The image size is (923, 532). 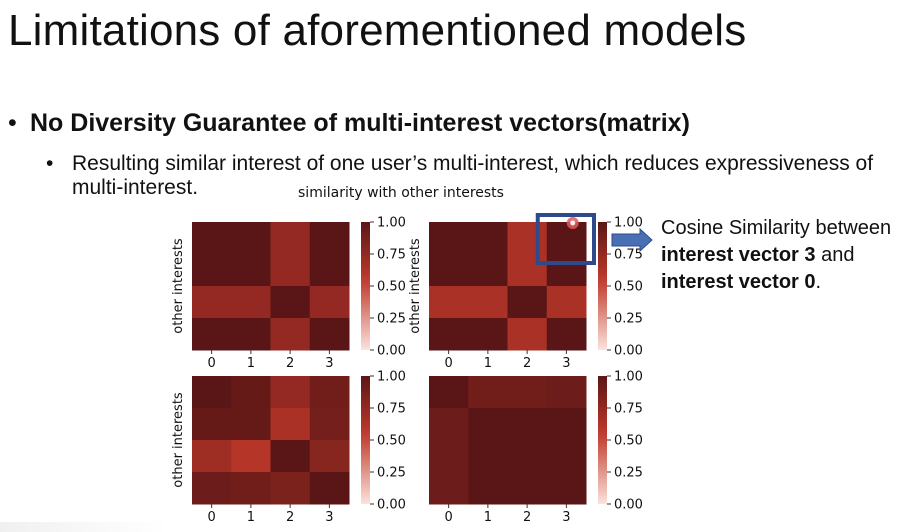 I want to click on figure-title: similarity with other interests, so click(x=401, y=193).